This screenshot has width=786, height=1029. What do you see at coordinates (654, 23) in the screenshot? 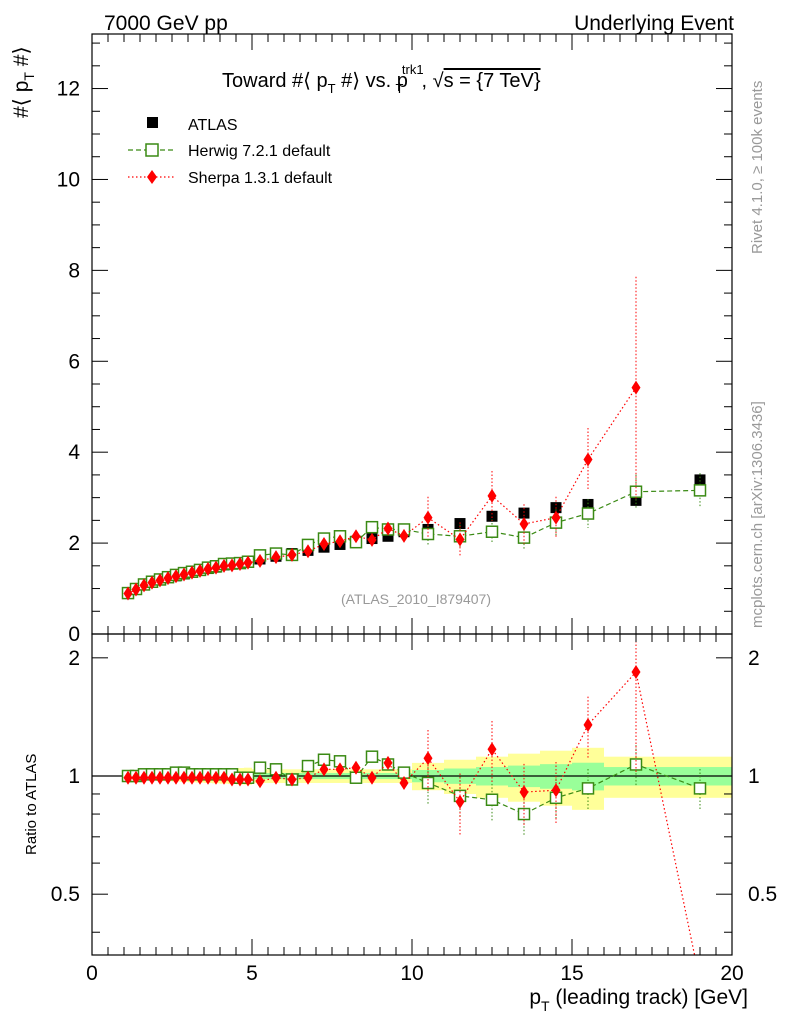
I see `header-right: Underlying Event` at bounding box center [654, 23].